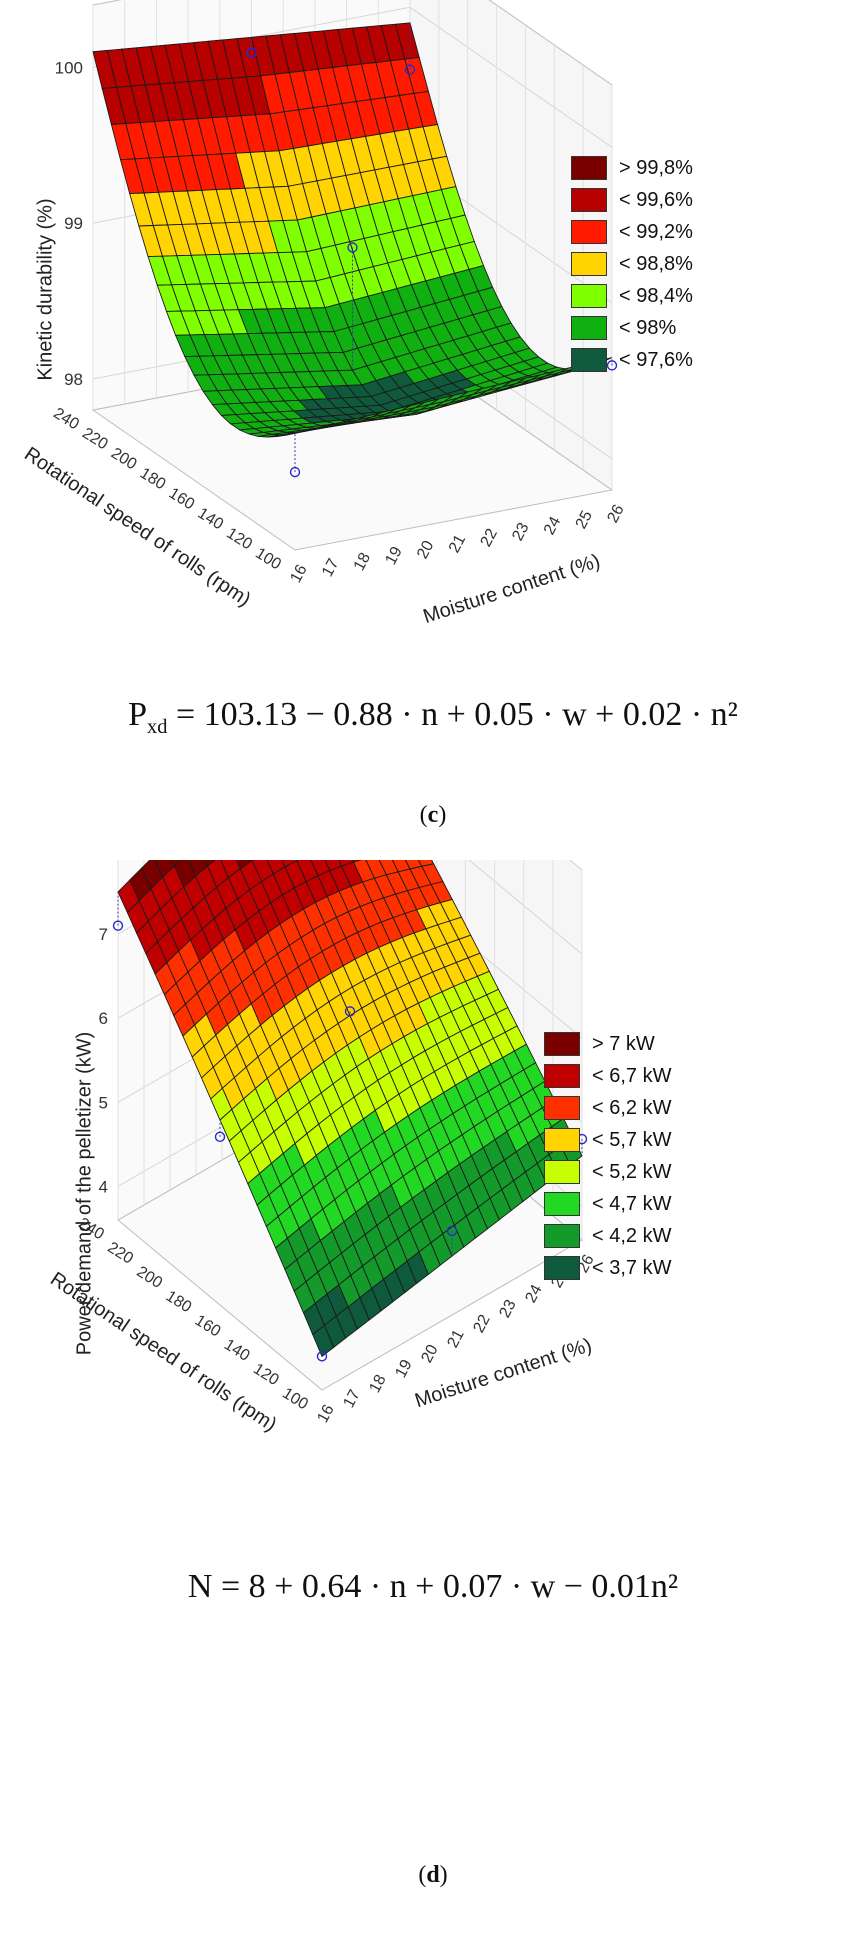  What do you see at coordinates (632, 1203) in the screenshot?
I see `legend-label: < 4,7 kW` at bounding box center [632, 1203].